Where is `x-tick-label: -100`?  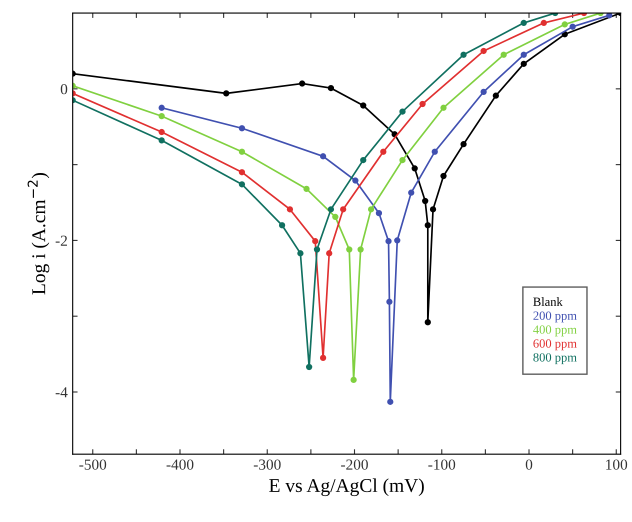 x-tick-label: -100 is located at coordinates (442, 464).